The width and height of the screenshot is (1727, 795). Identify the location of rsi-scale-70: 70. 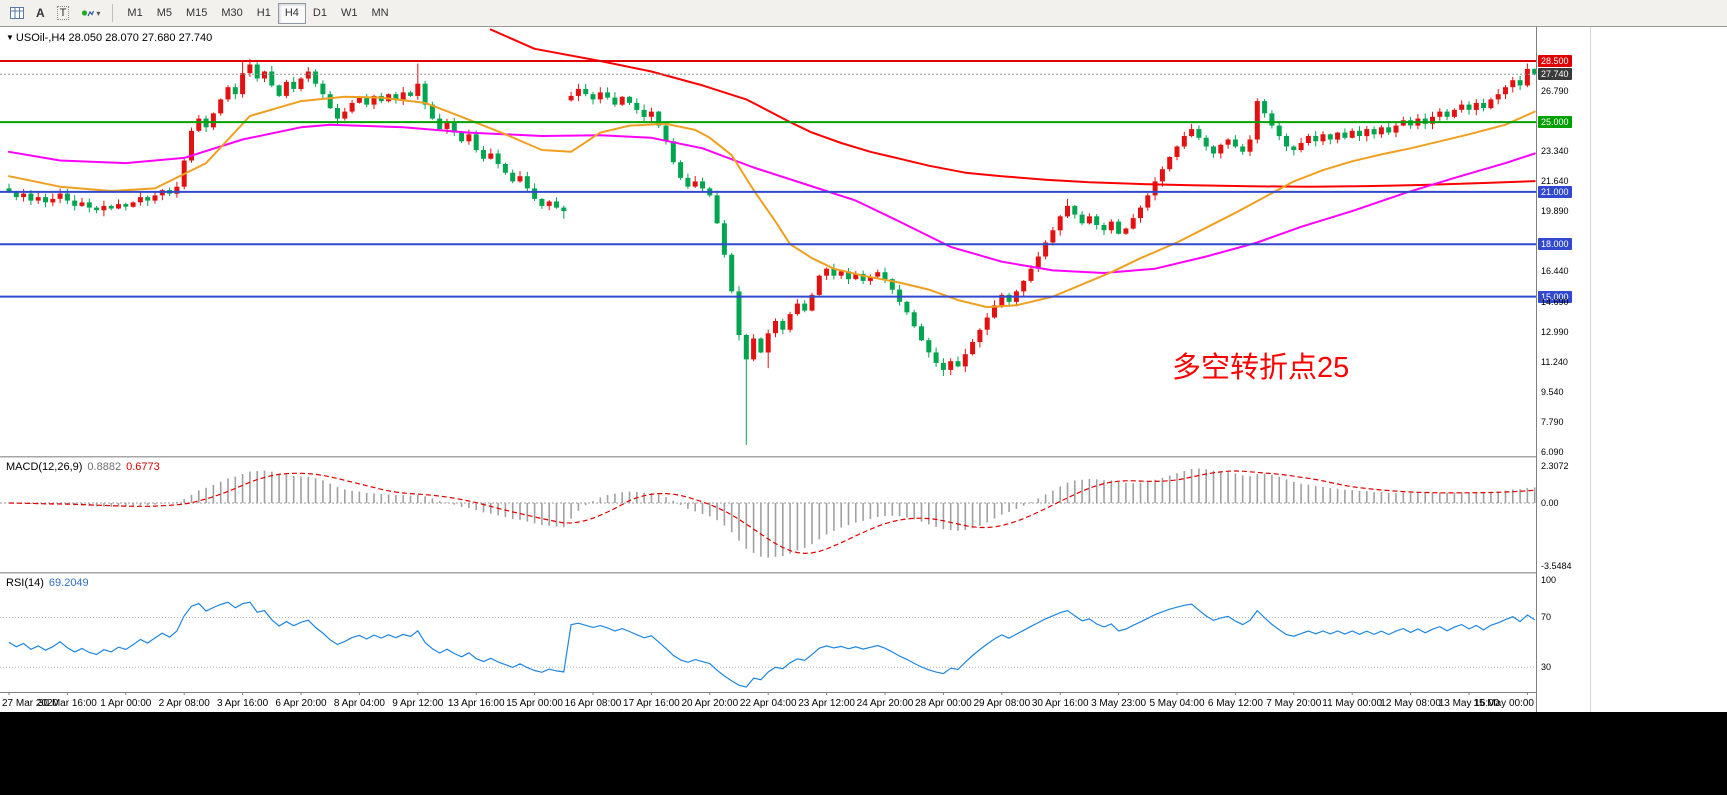
(1546, 617).